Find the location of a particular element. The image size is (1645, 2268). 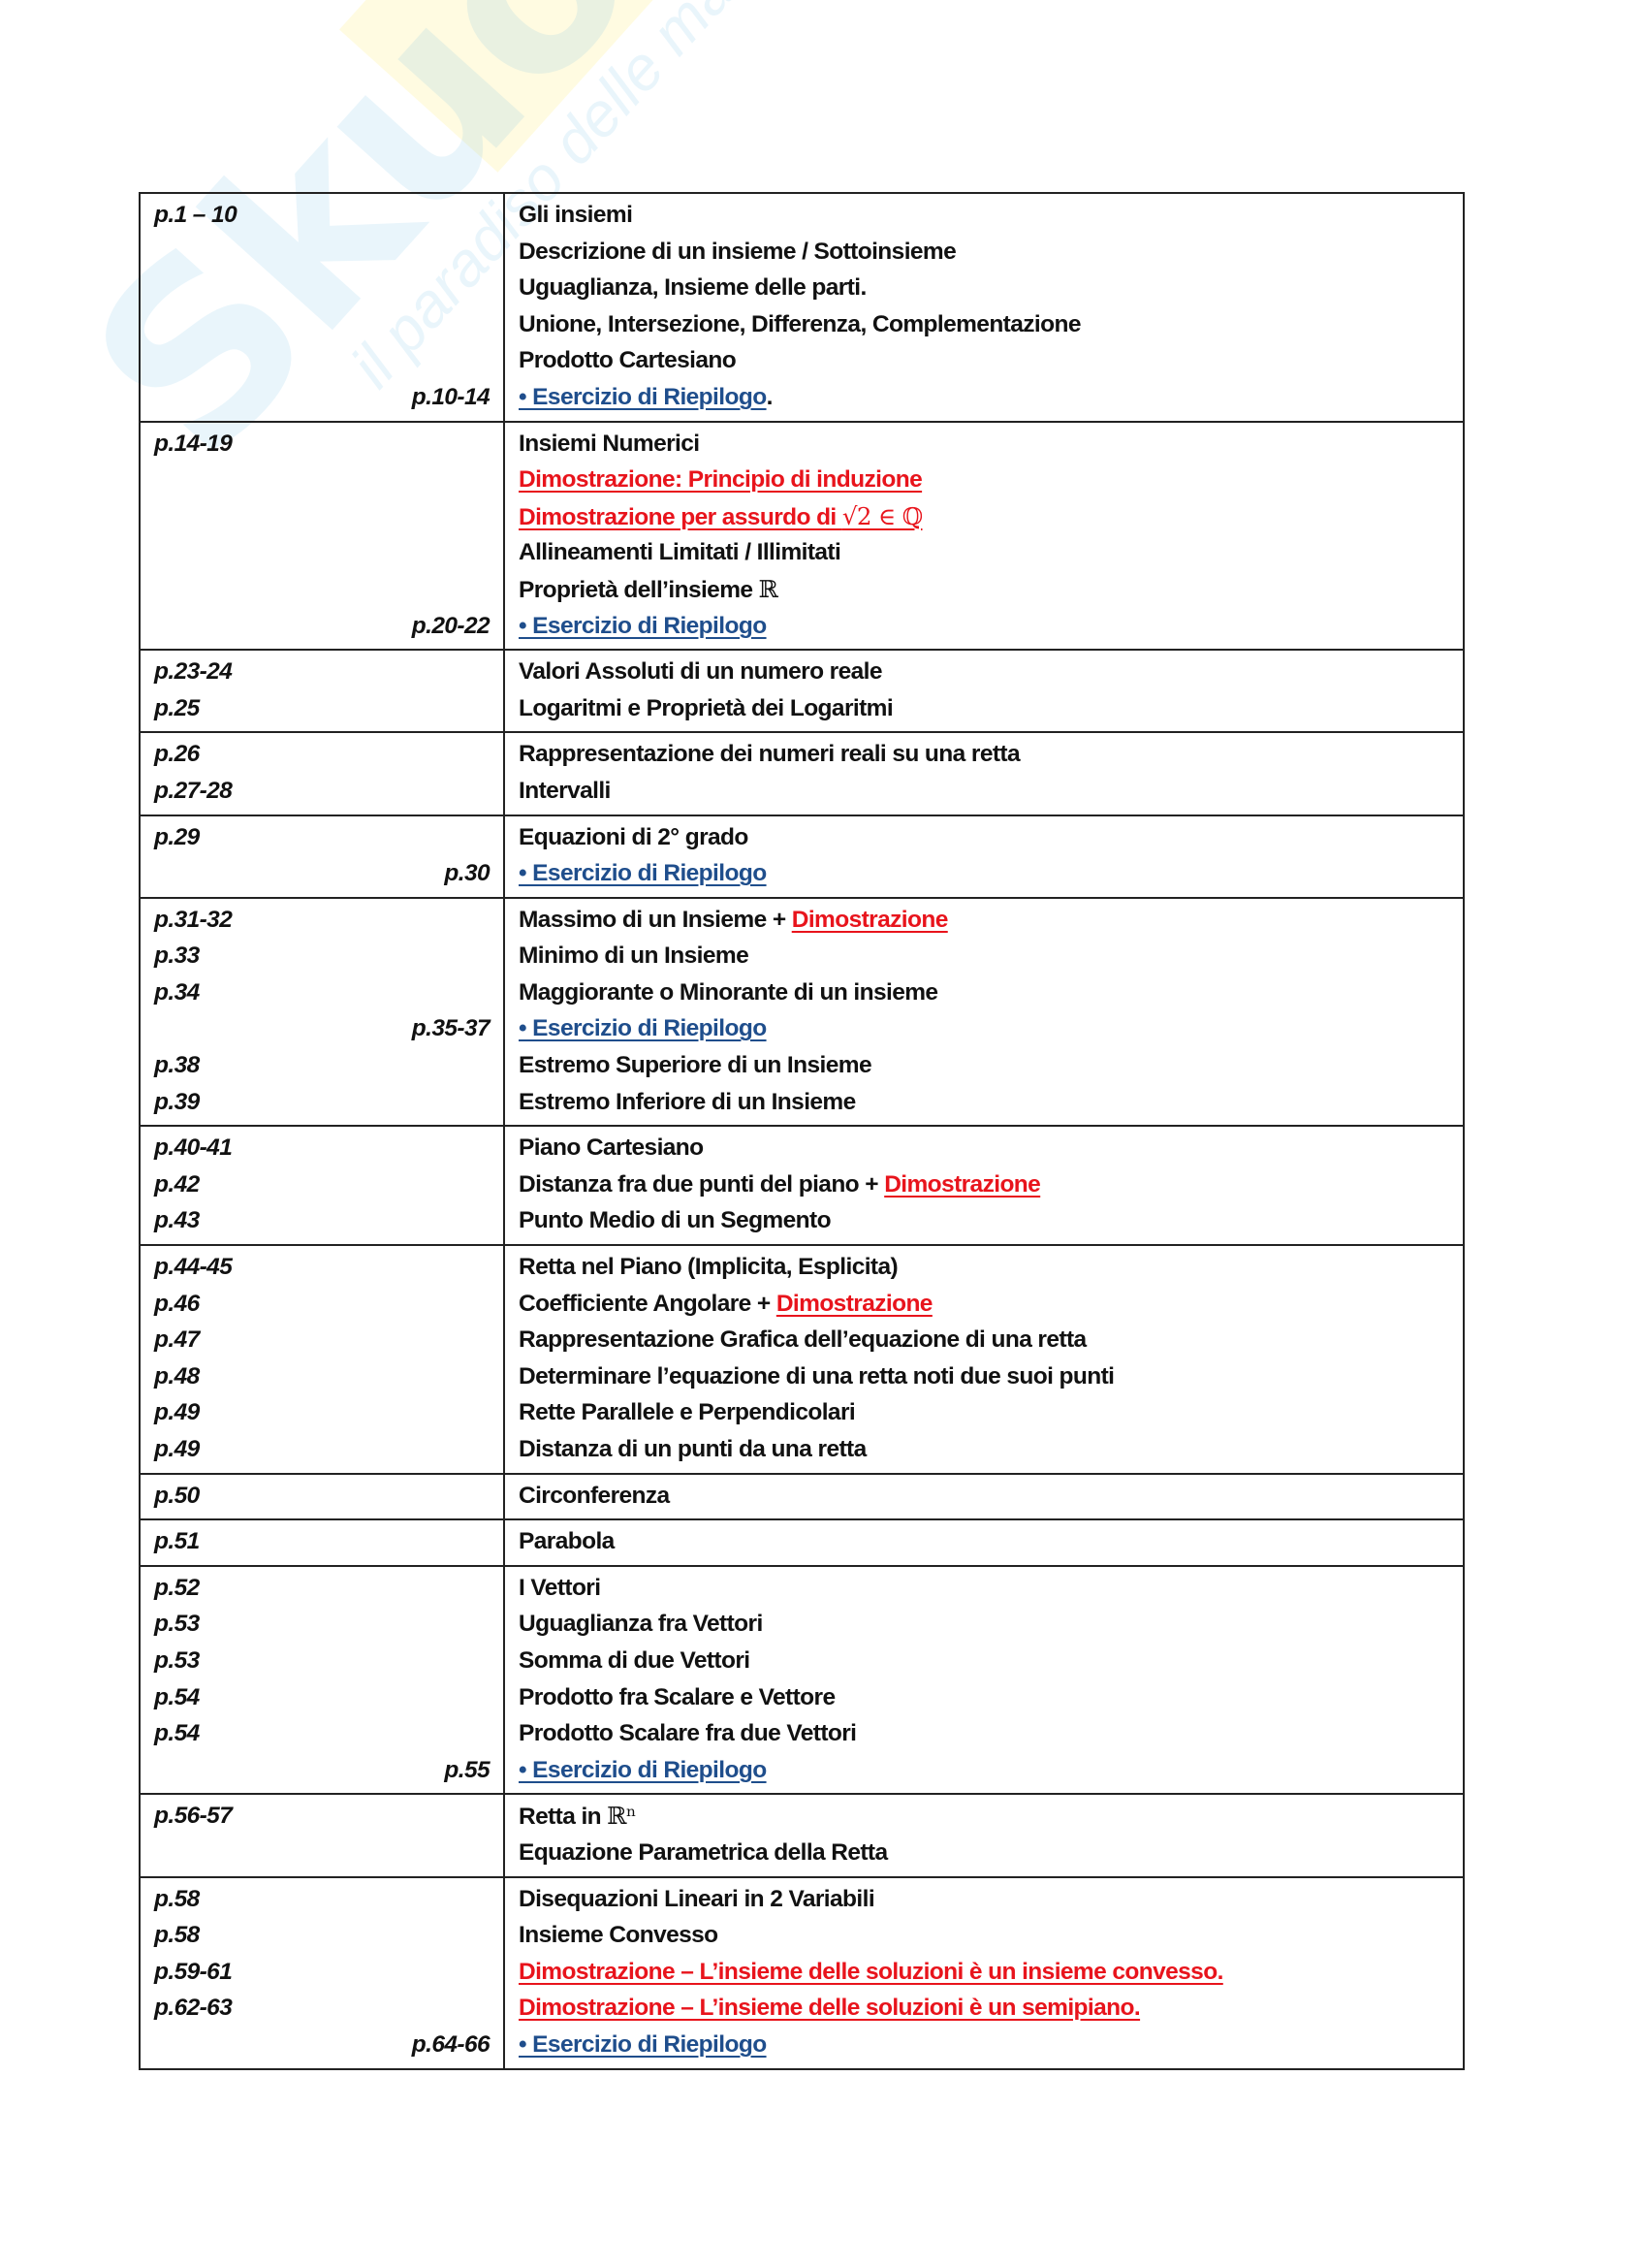

topic-text: Piano Cartesiano is located at coordinates (611, 1148).